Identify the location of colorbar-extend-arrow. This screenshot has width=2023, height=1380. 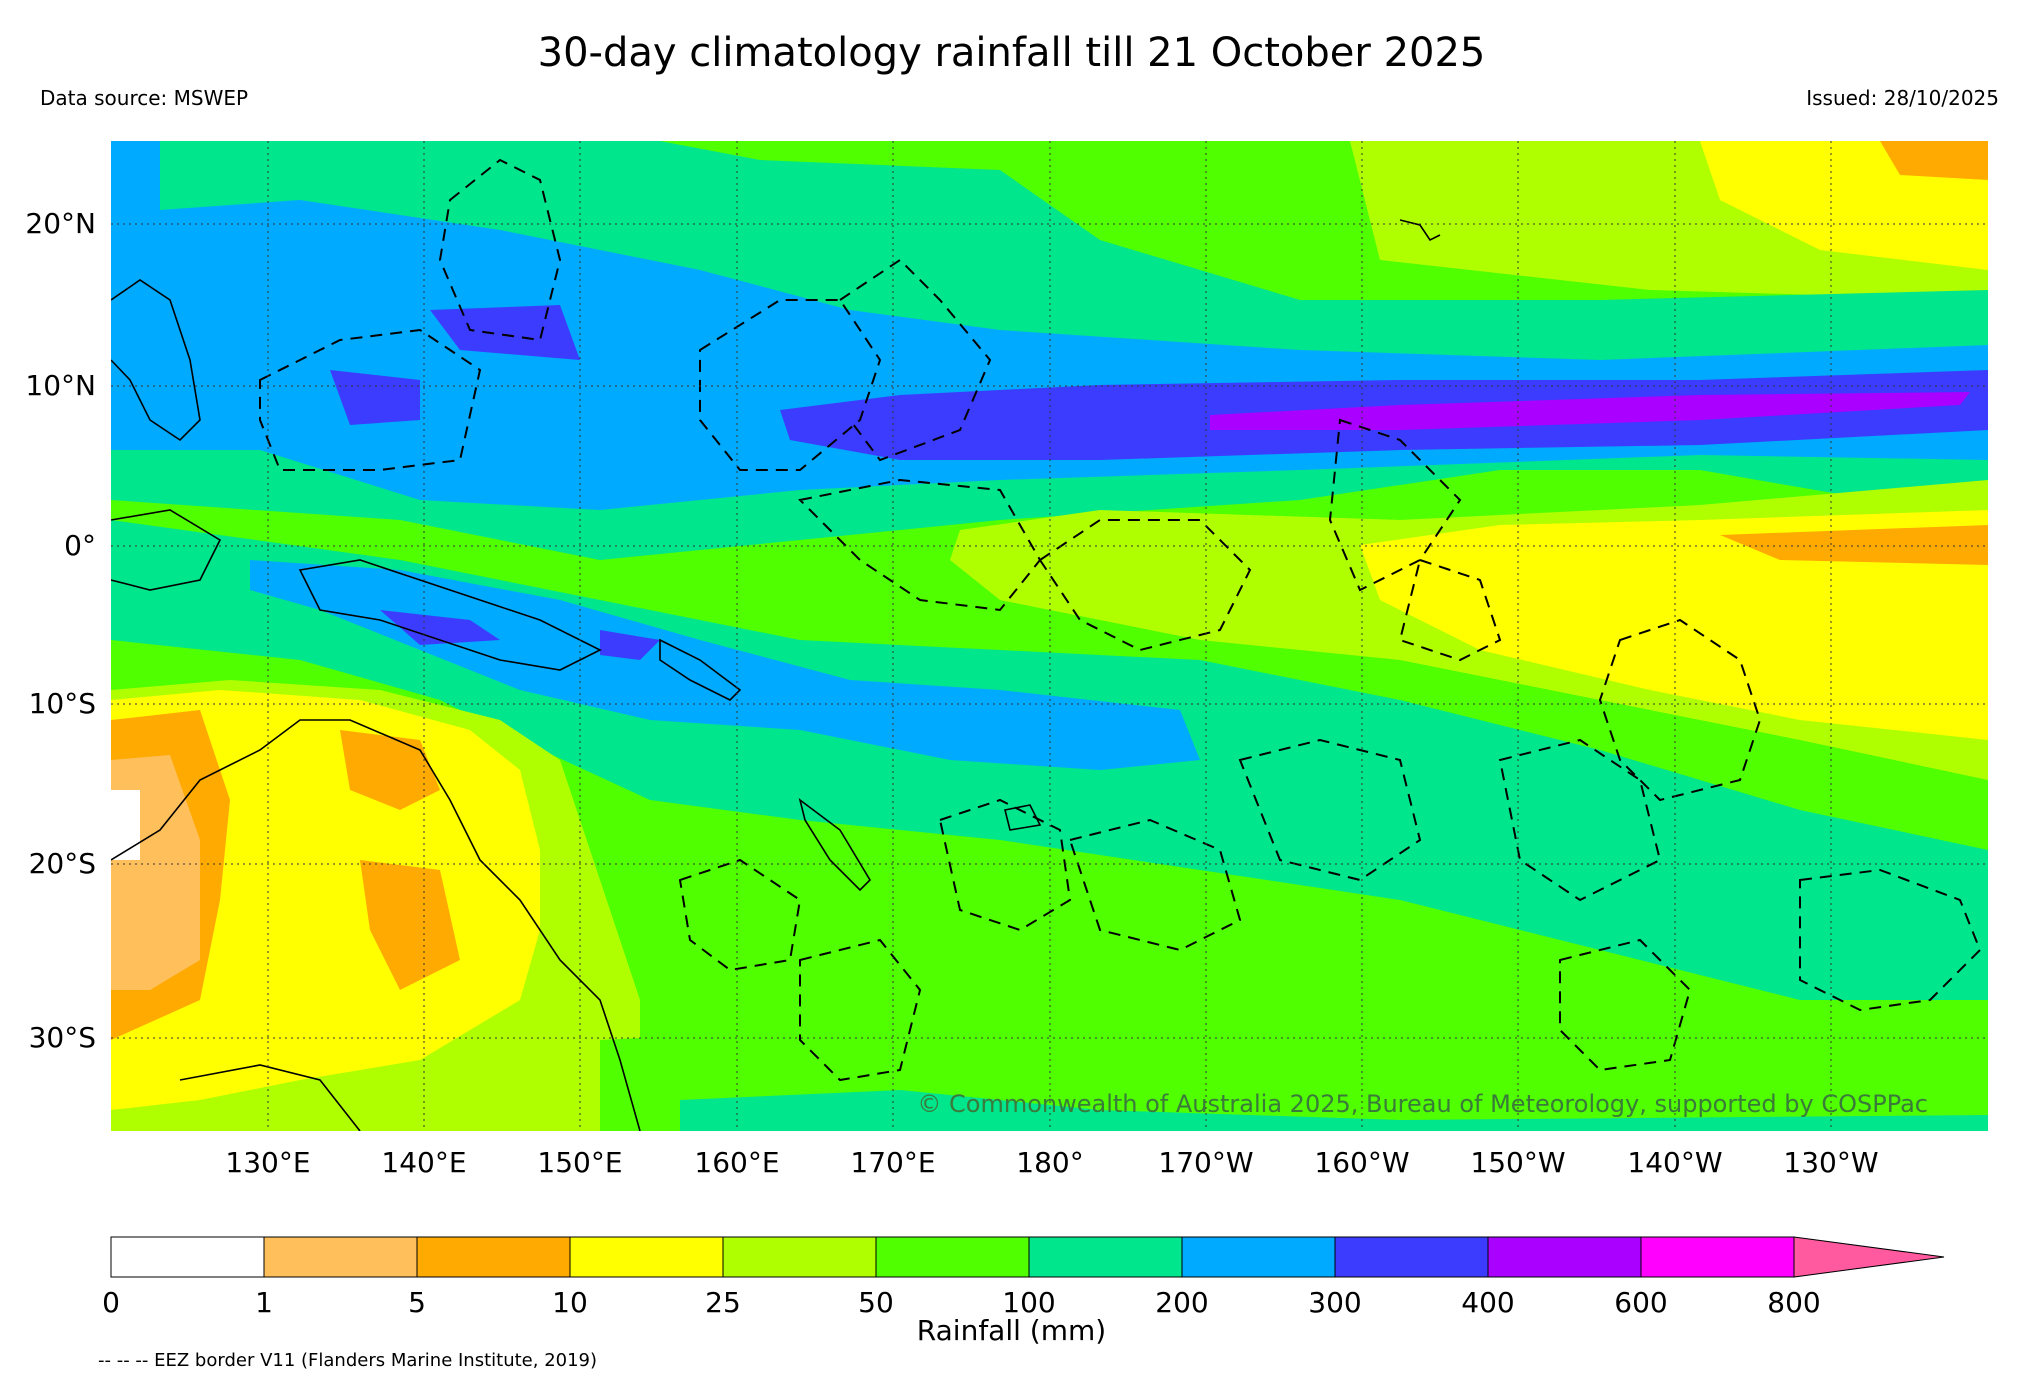
(1869, 1257).